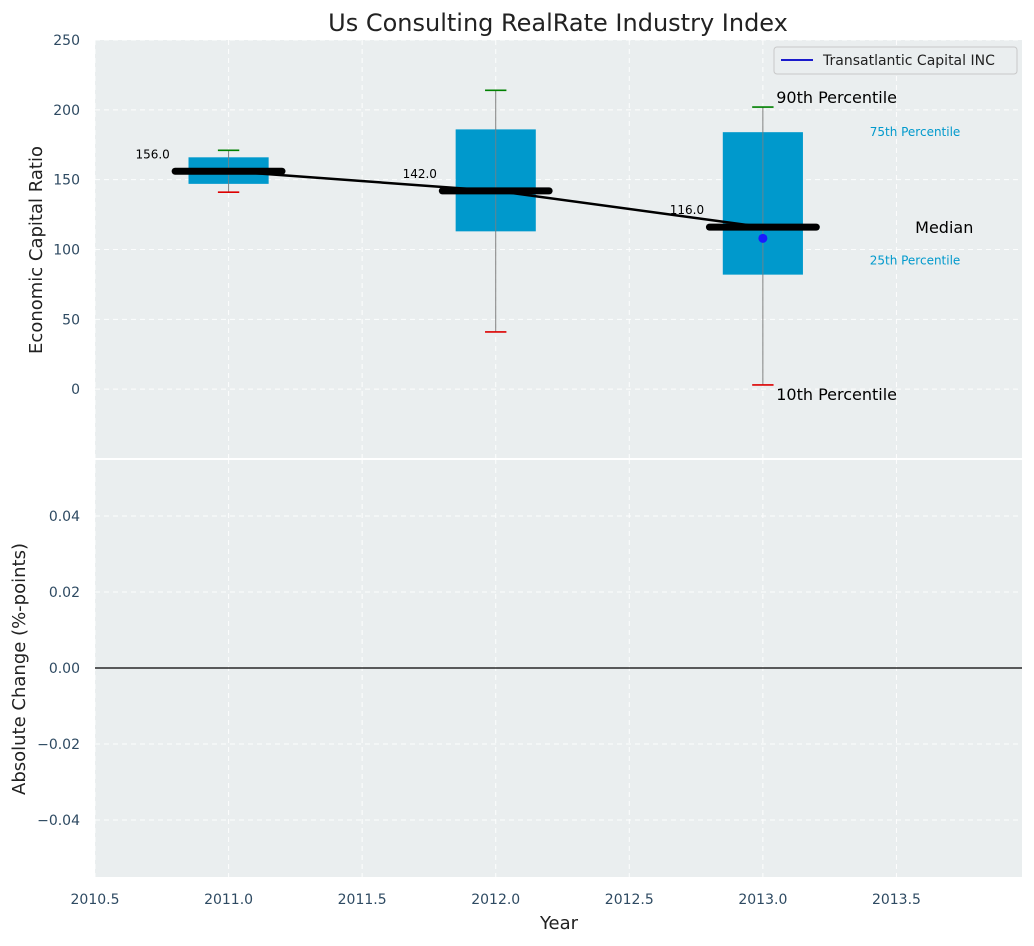  What do you see at coordinates (36, 250) in the screenshot?
I see `top-y-axis-label: Economic Capital Ratio` at bounding box center [36, 250].